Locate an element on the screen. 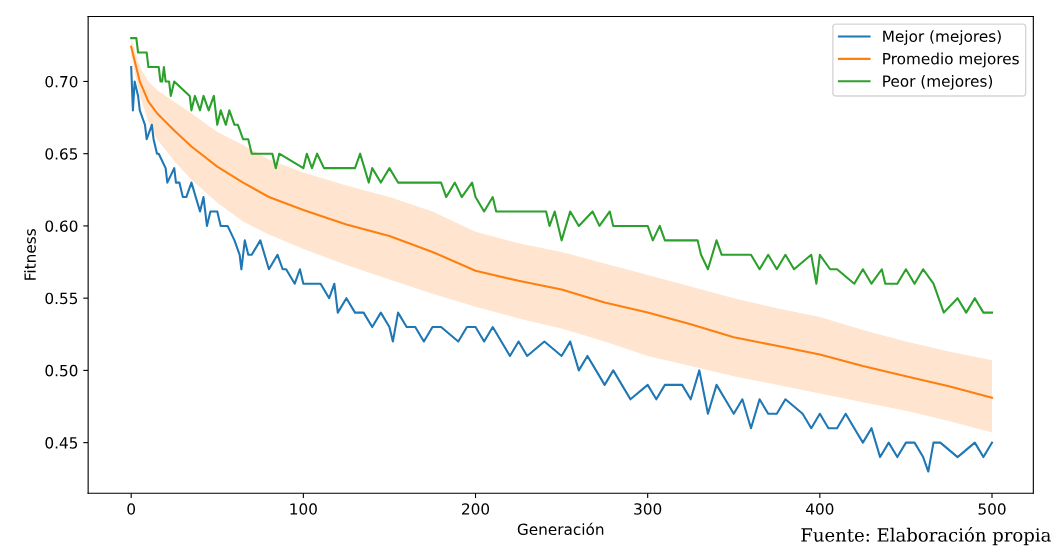 The width and height of the screenshot is (1062, 548). x-tick-label: 0 is located at coordinates (131, 509).